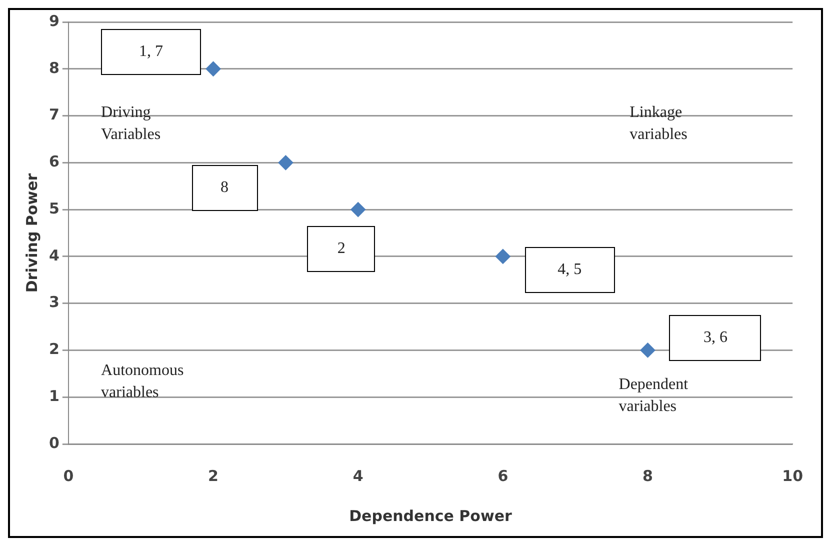  I want to click on x-tick-label: 10, so click(792, 475).